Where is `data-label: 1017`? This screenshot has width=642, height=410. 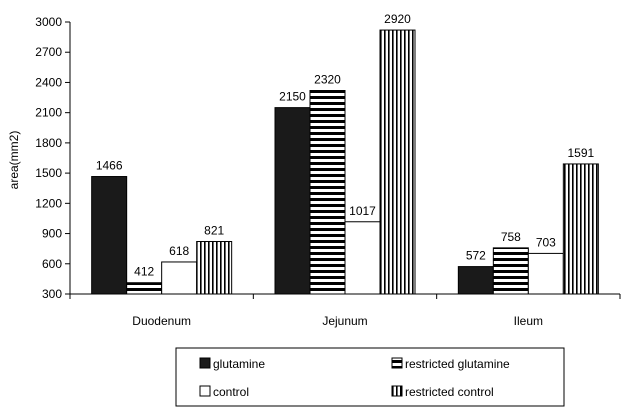 data-label: 1017 is located at coordinates (362, 211).